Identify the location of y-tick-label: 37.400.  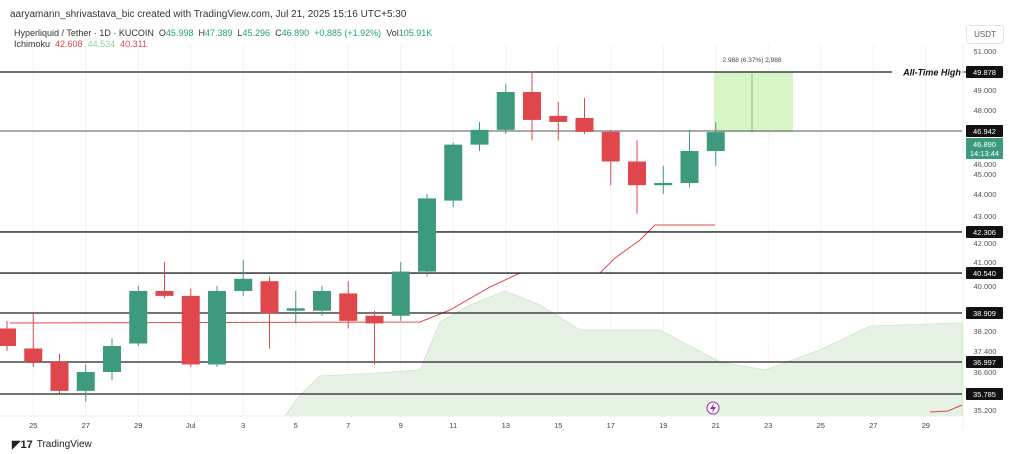
(985, 351).